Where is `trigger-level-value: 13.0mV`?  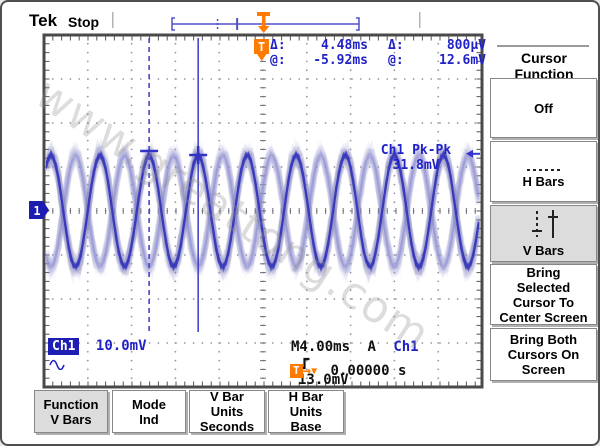
trigger-level-value: 13.0mV is located at coordinates (323, 380).